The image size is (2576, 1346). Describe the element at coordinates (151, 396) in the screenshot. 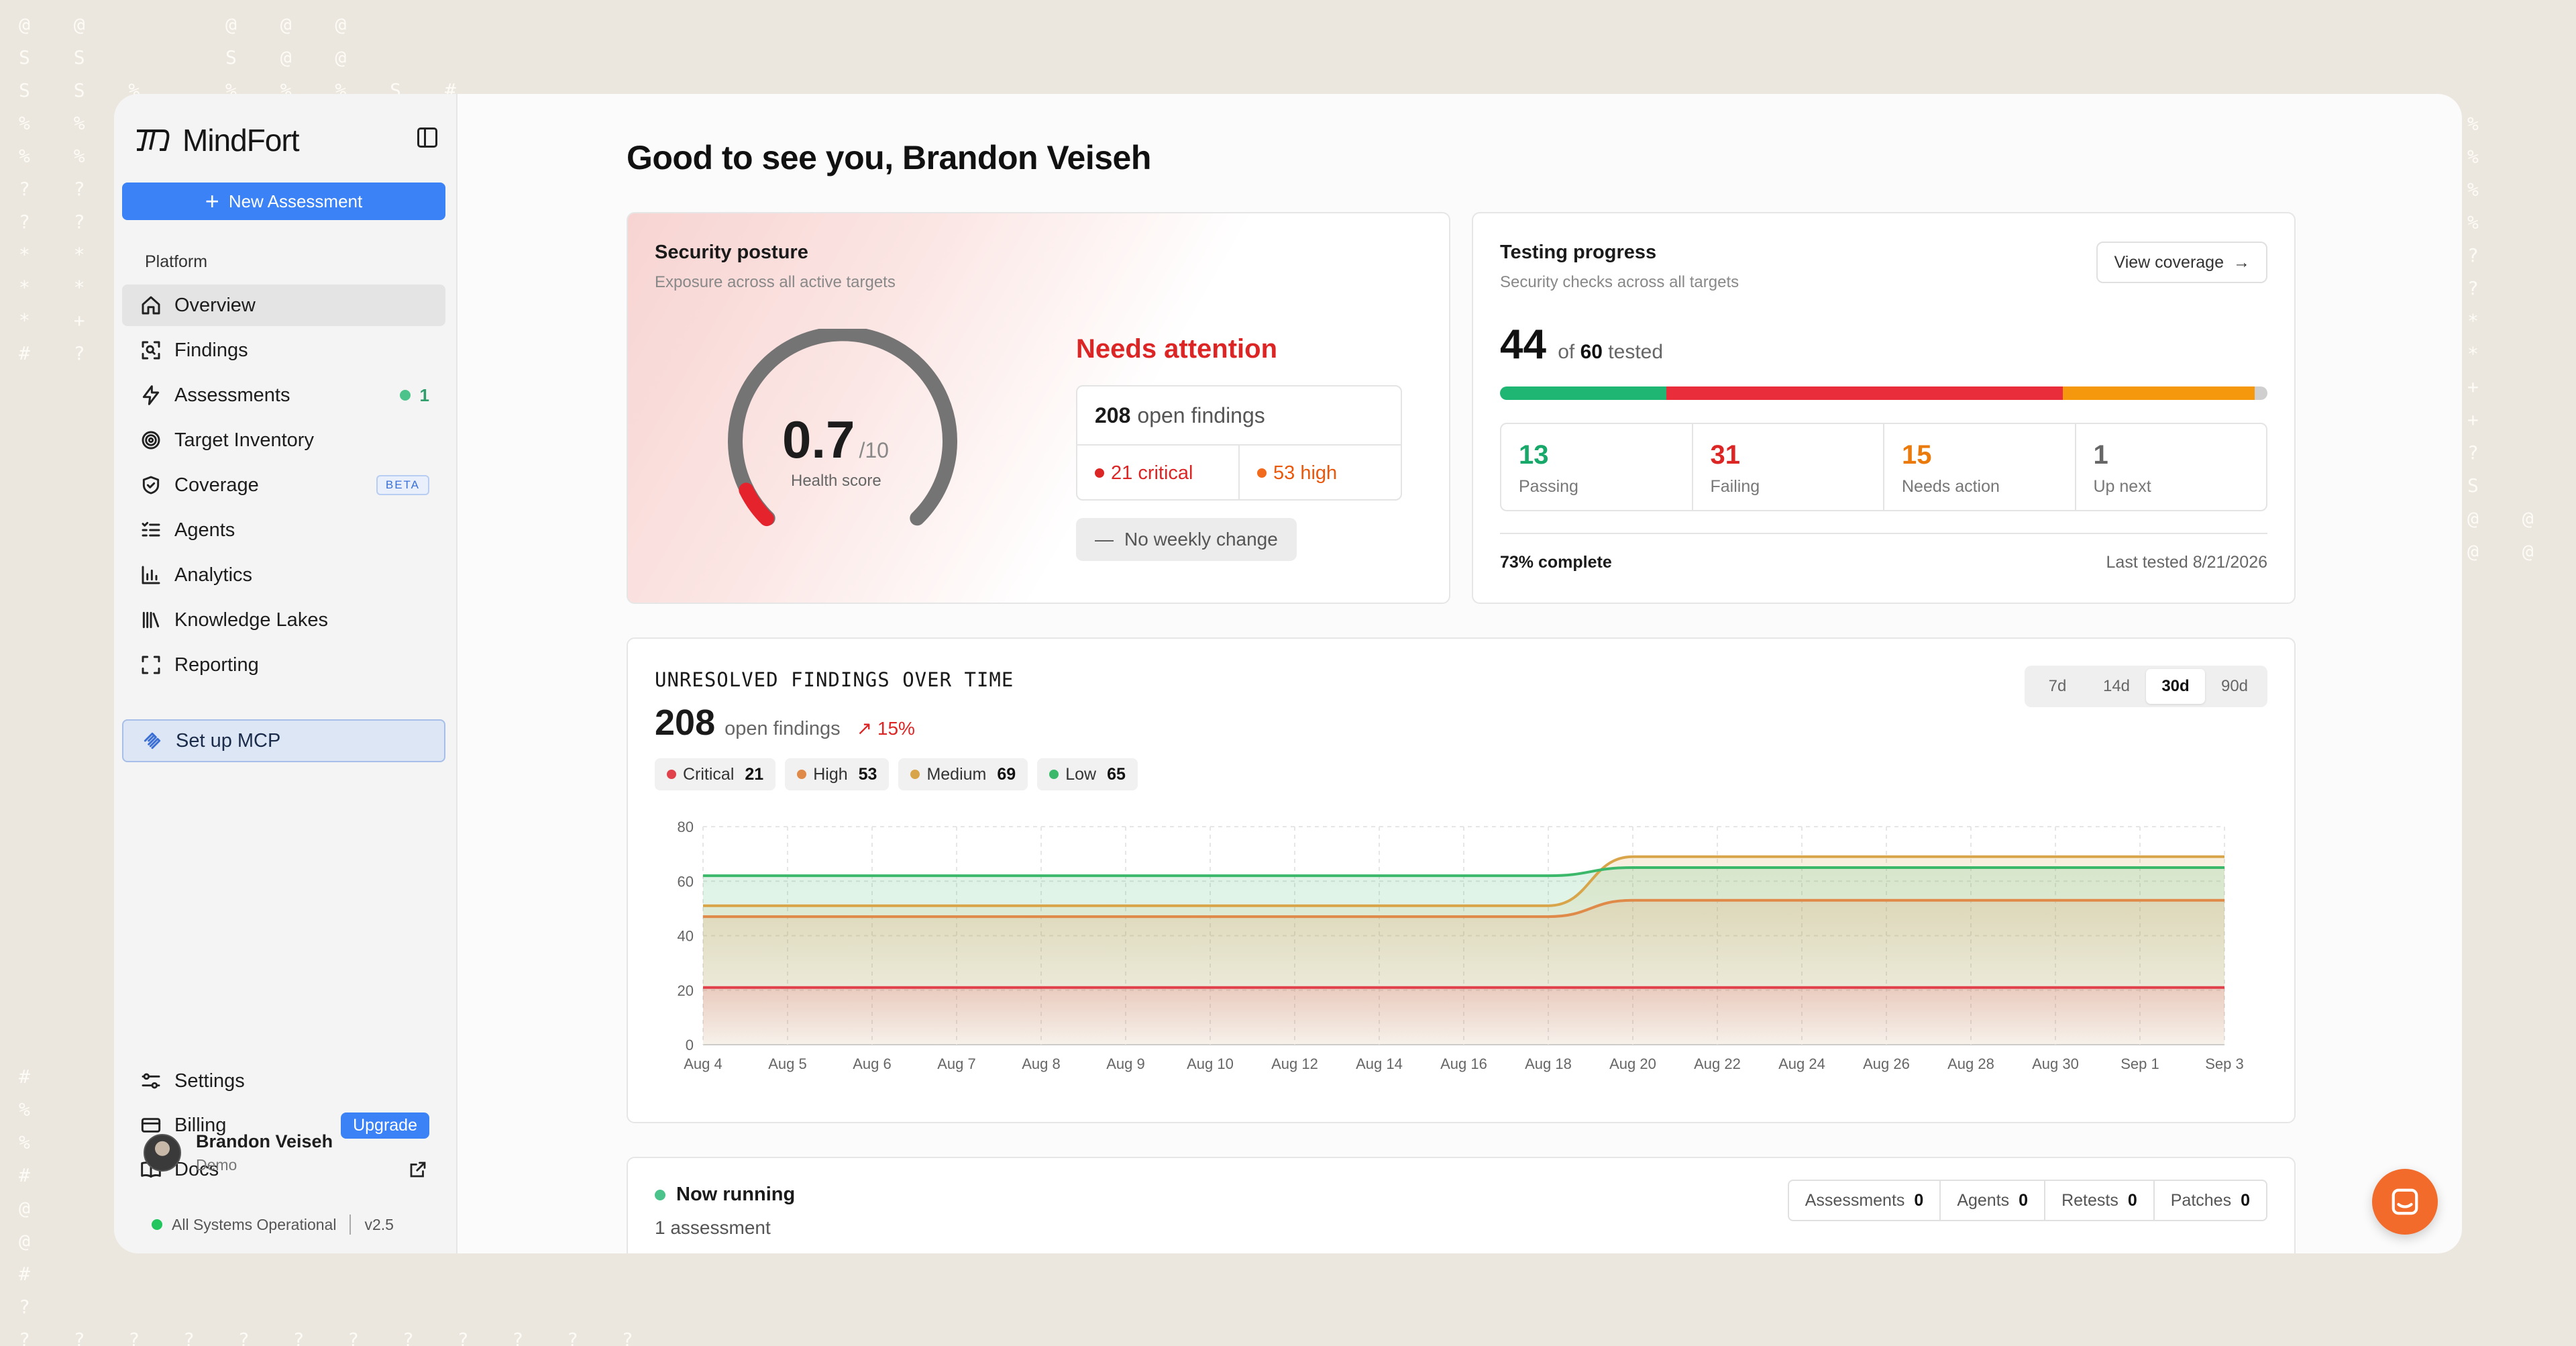

I see `bolt-icon` at that location.